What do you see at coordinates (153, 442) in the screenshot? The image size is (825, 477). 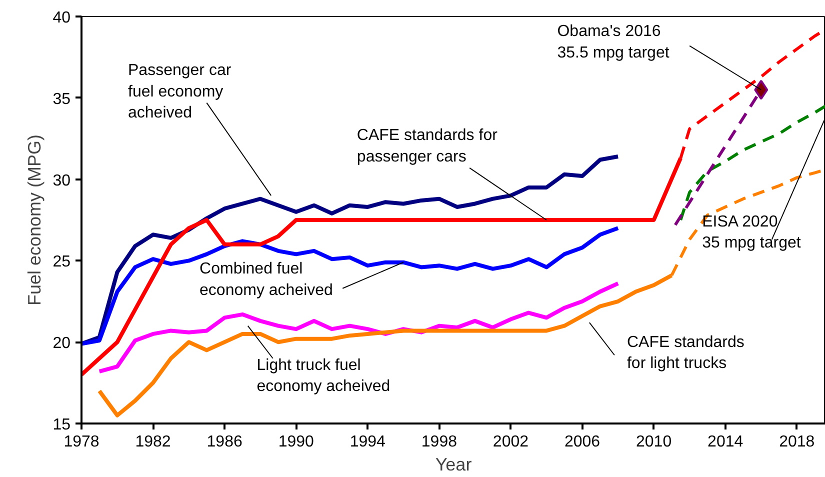 I see `x-tick-label: 1982` at bounding box center [153, 442].